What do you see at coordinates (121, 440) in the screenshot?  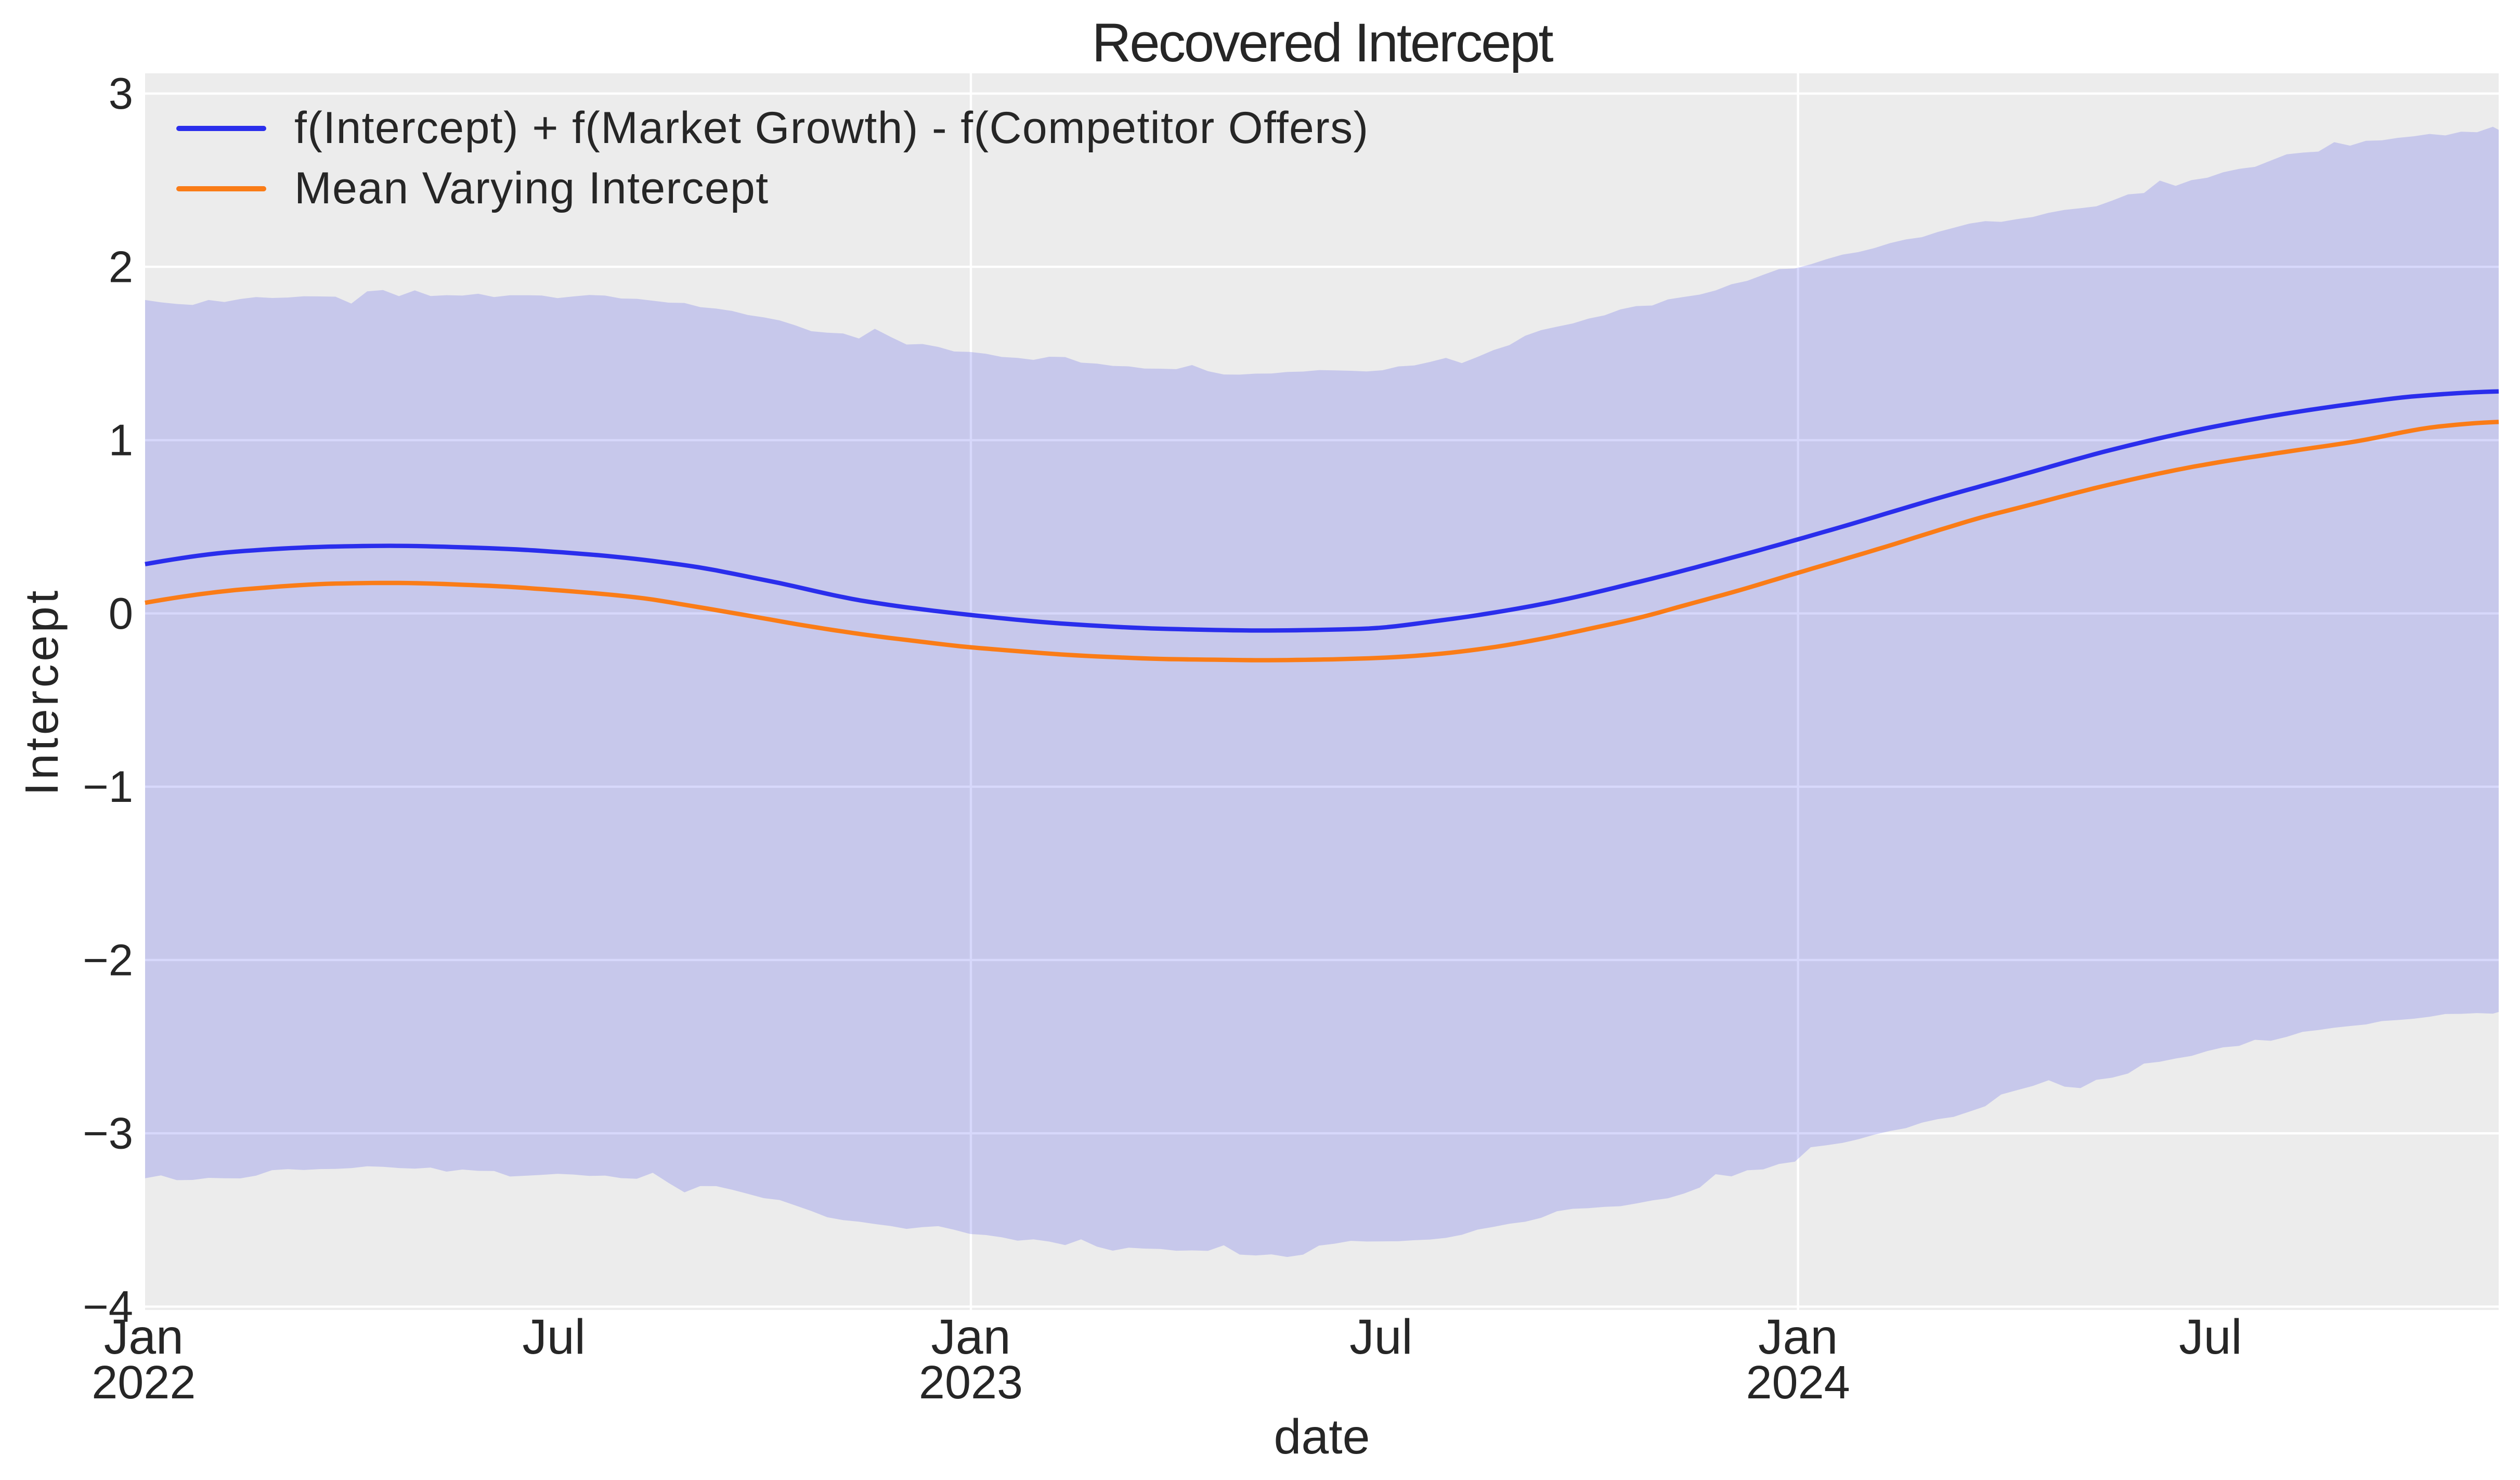 I see `svg-text: 1` at bounding box center [121, 440].